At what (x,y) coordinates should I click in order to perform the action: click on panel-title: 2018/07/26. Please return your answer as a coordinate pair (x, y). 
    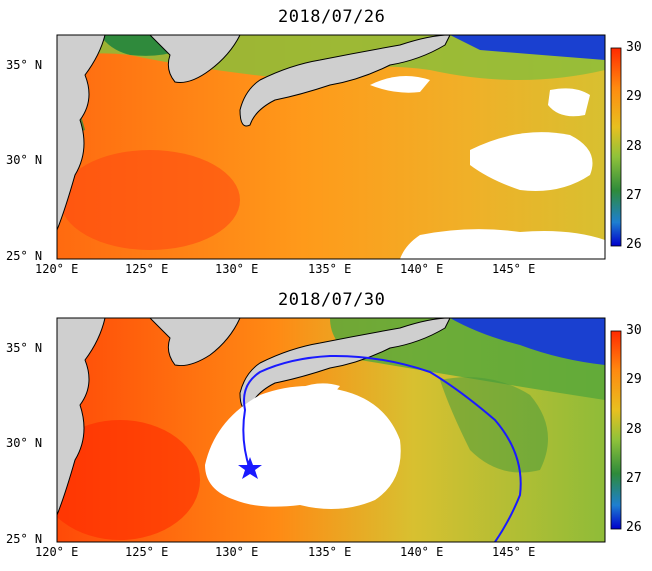
    Looking at the image, I should click on (332, 17).